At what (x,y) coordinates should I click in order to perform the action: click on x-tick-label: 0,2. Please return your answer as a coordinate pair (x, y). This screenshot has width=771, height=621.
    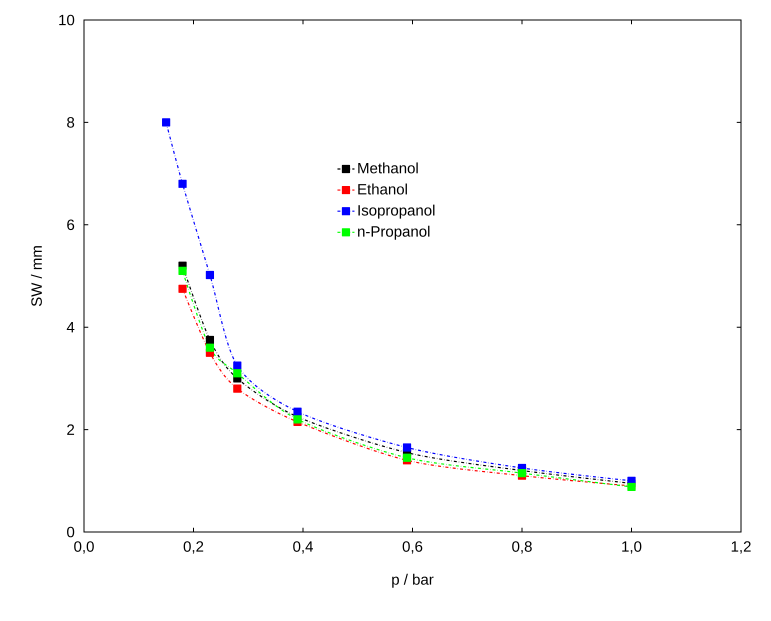
    Looking at the image, I should click on (194, 547).